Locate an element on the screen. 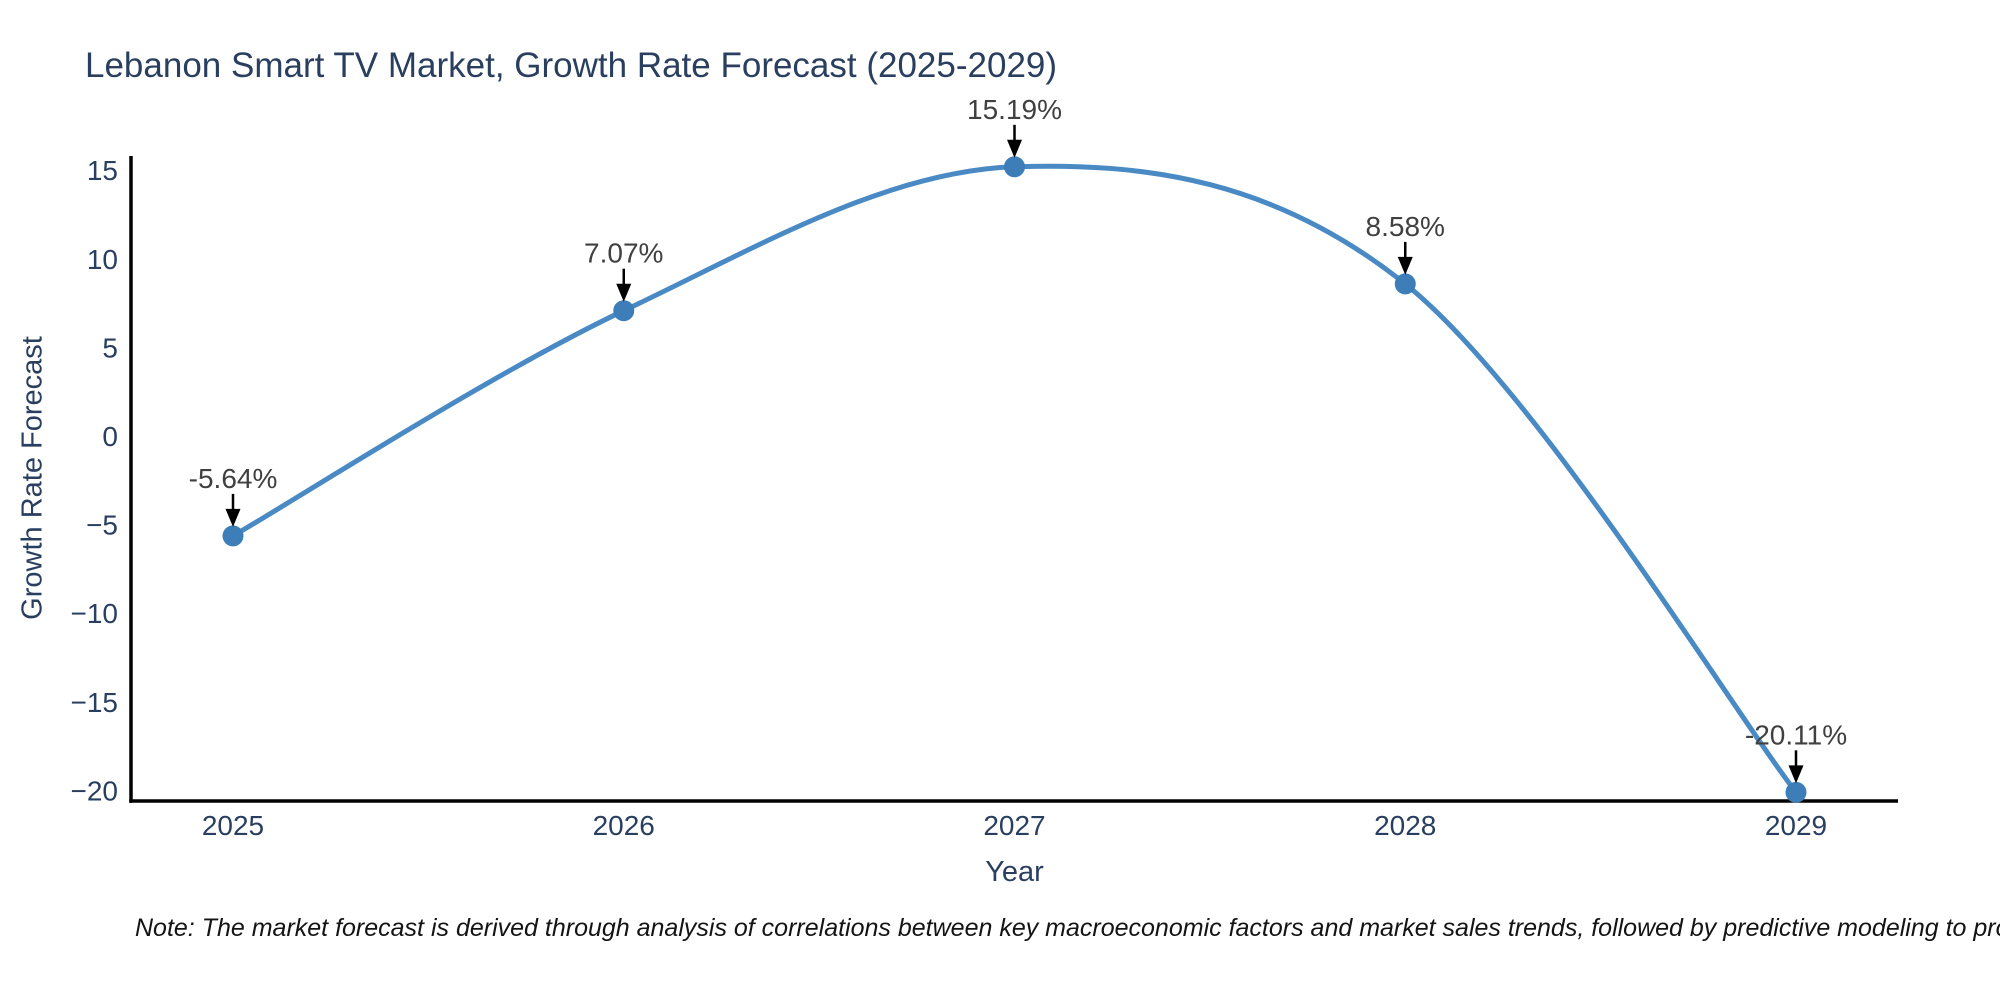  y-tick-label: −10 is located at coordinates (95, 613).